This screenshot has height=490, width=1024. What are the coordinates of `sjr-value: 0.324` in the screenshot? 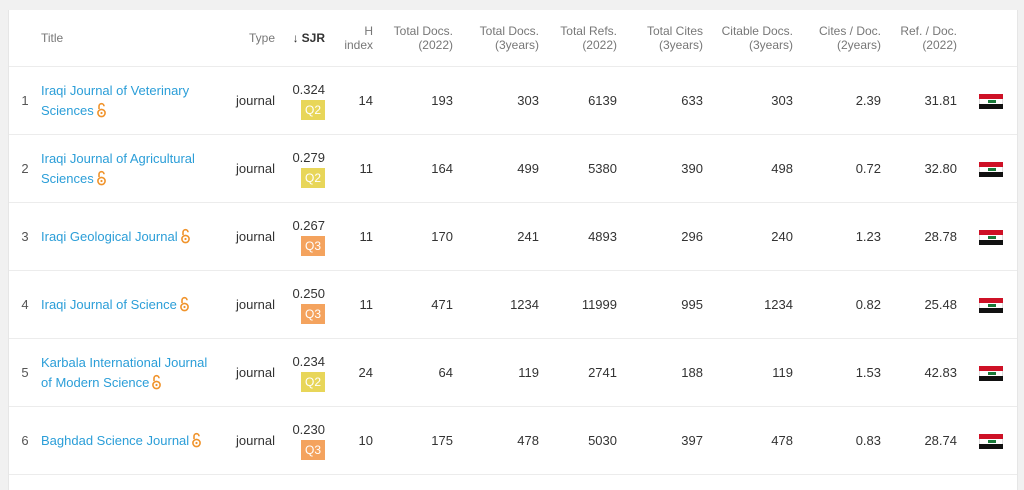 It's located at (308, 89).